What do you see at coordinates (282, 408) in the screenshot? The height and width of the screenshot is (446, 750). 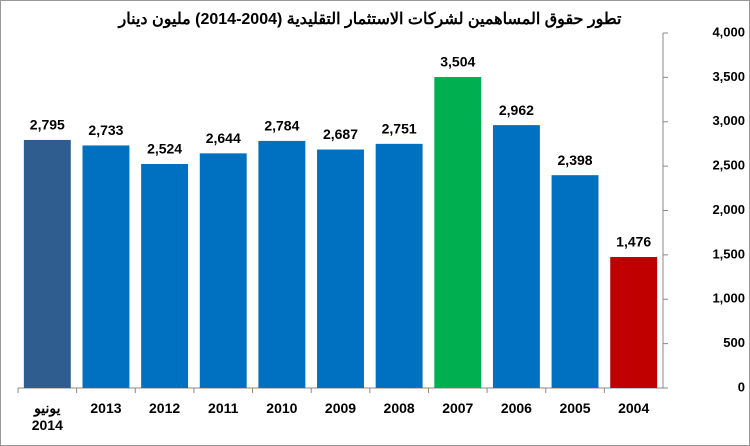 I see `x-tick-label: 2010` at bounding box center [282, 408].